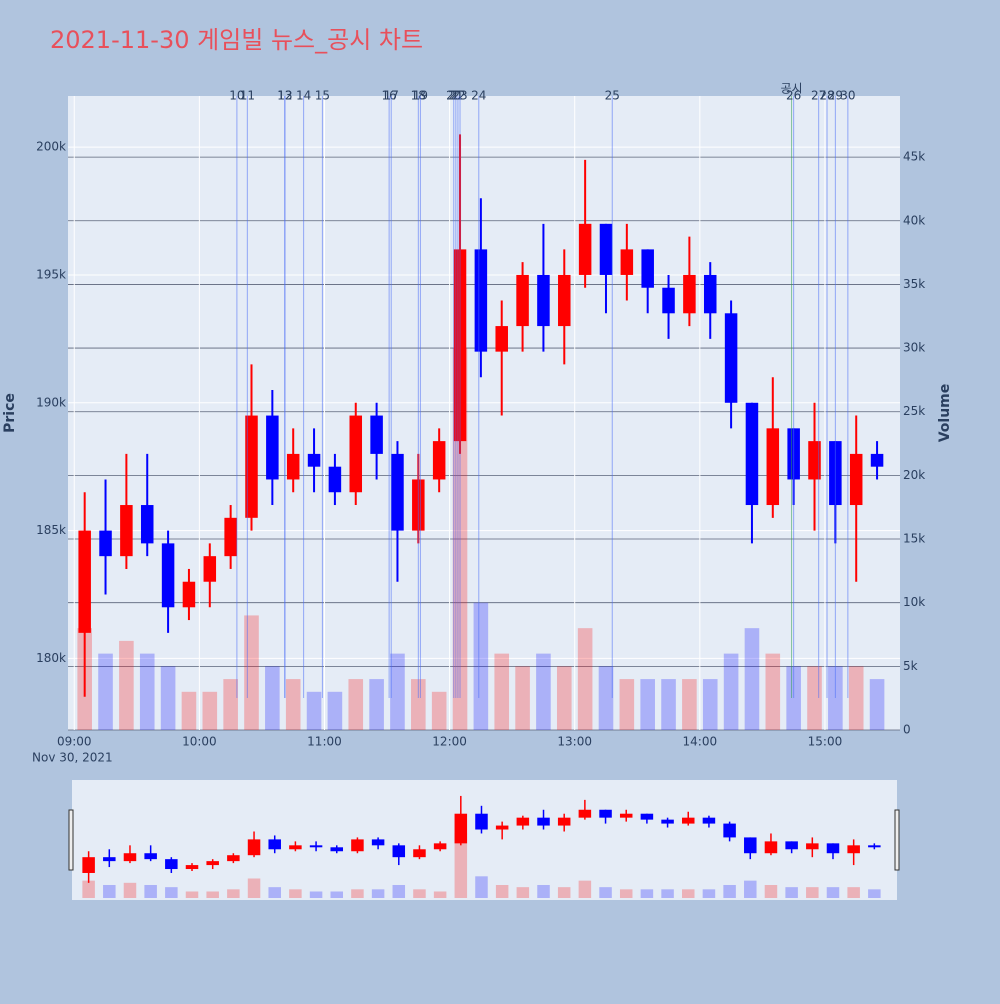  What do you see at coordinates (51, 147) in the screenshot?
I see `y-tick-label: 200k` at bounding box center [51, 147].